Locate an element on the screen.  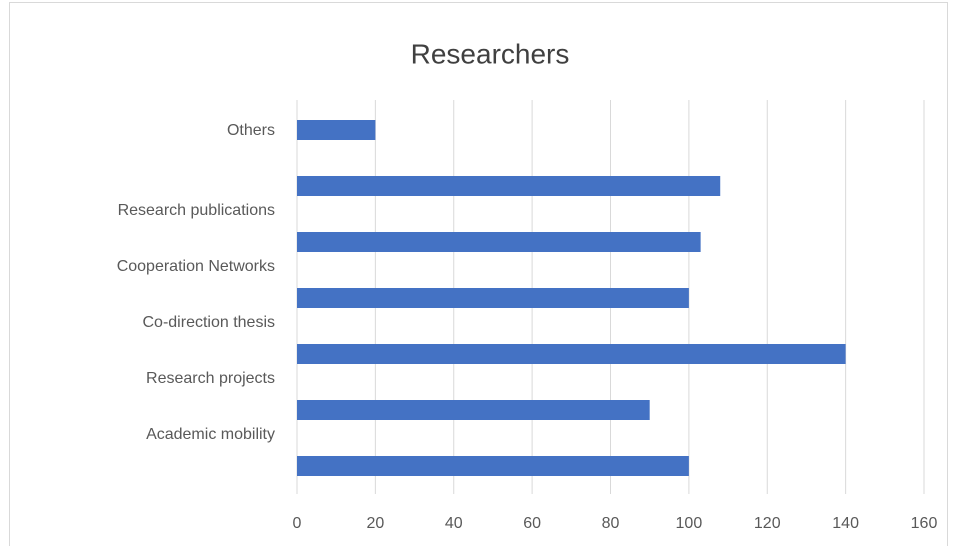
y-tick-label: Co-direction thesis is located at coordinates (209, 322).